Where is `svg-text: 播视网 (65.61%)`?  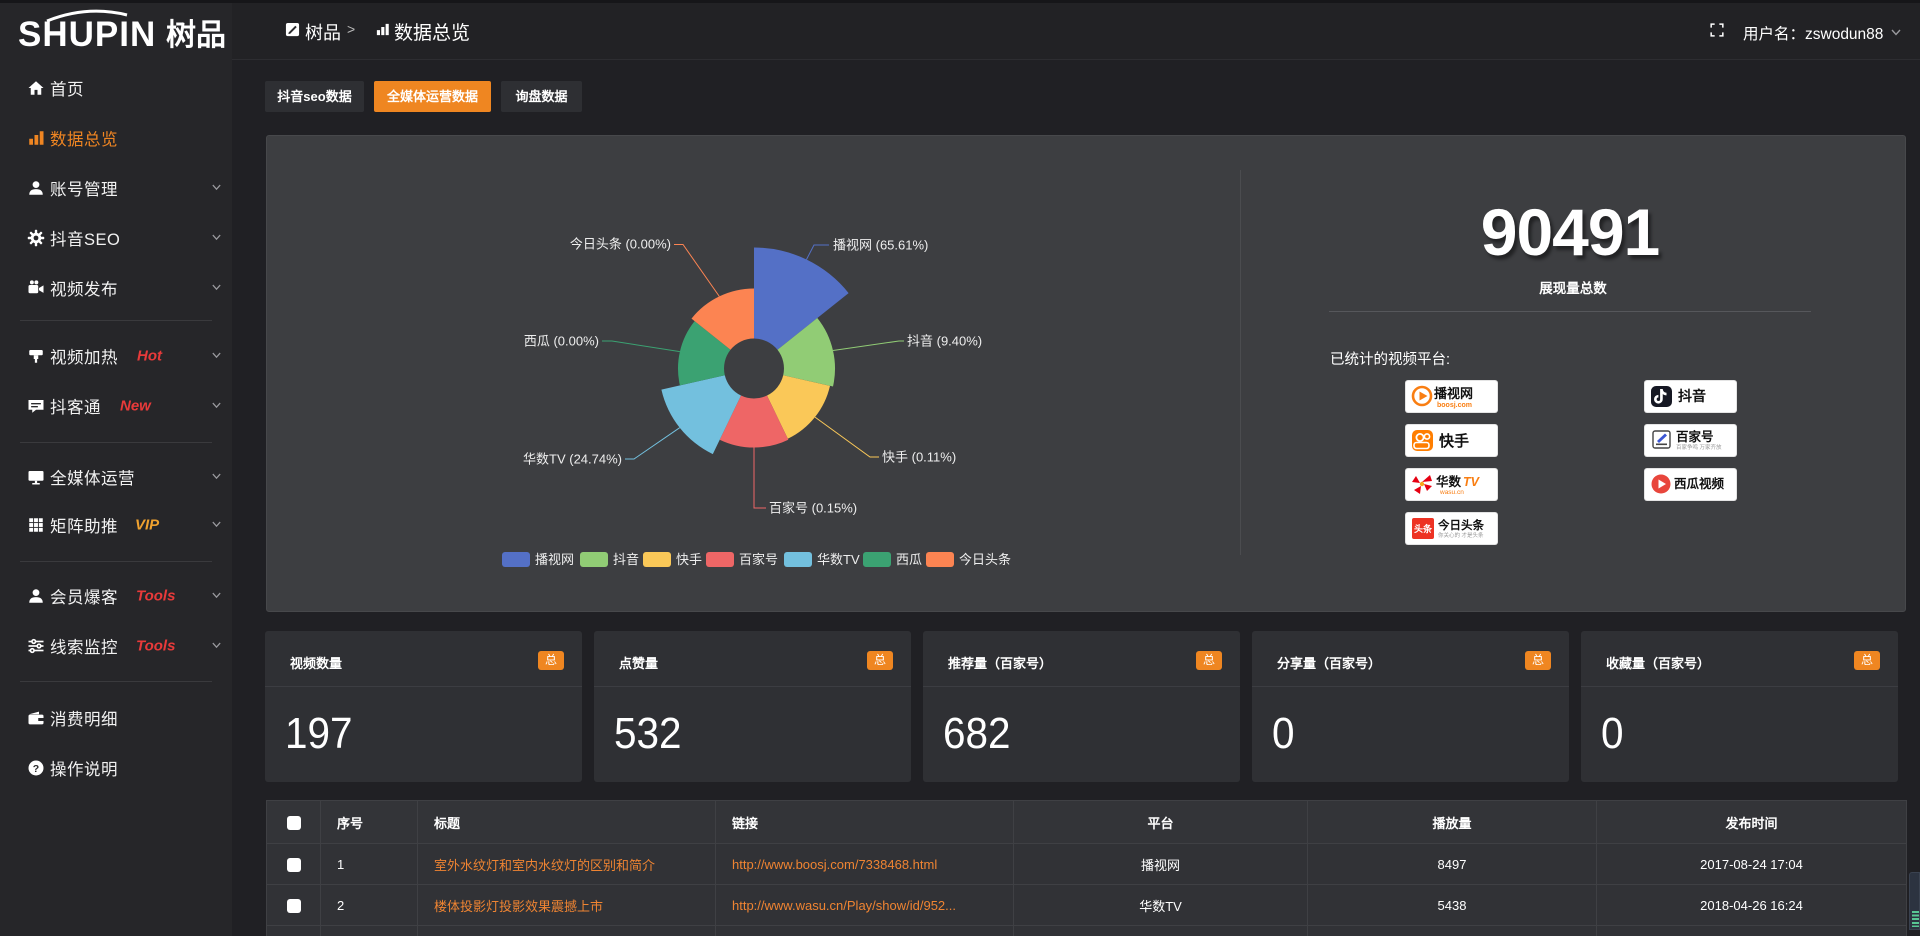
svg-text: 播视网 (65.61%) is located at coordinates (880, 245).